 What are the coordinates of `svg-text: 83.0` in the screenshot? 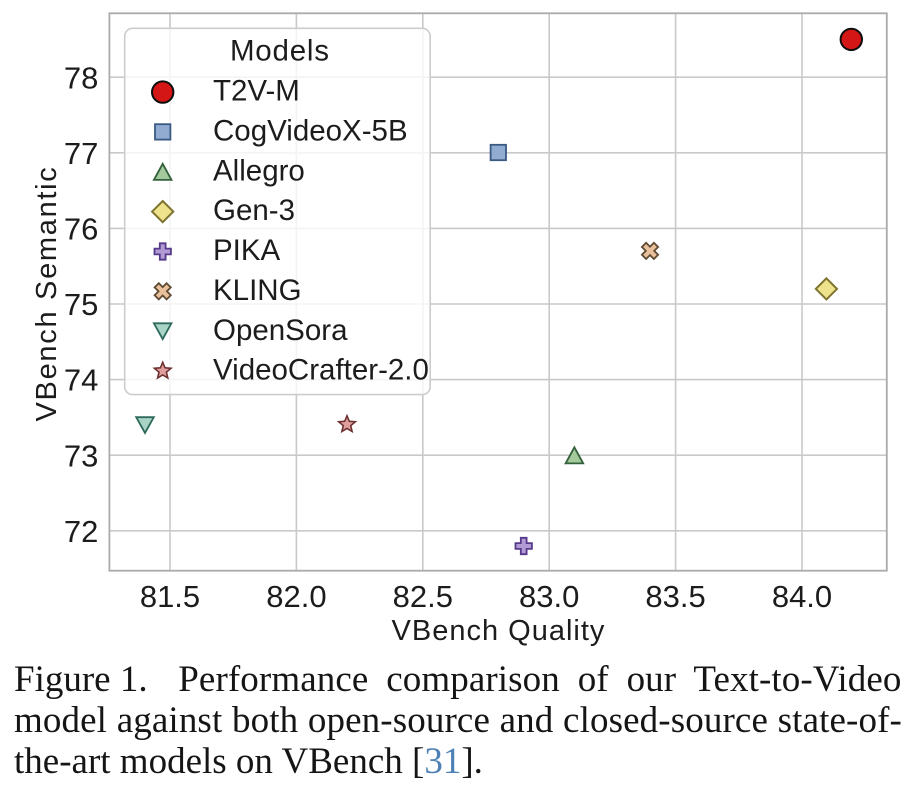 It's located at (549, 596).